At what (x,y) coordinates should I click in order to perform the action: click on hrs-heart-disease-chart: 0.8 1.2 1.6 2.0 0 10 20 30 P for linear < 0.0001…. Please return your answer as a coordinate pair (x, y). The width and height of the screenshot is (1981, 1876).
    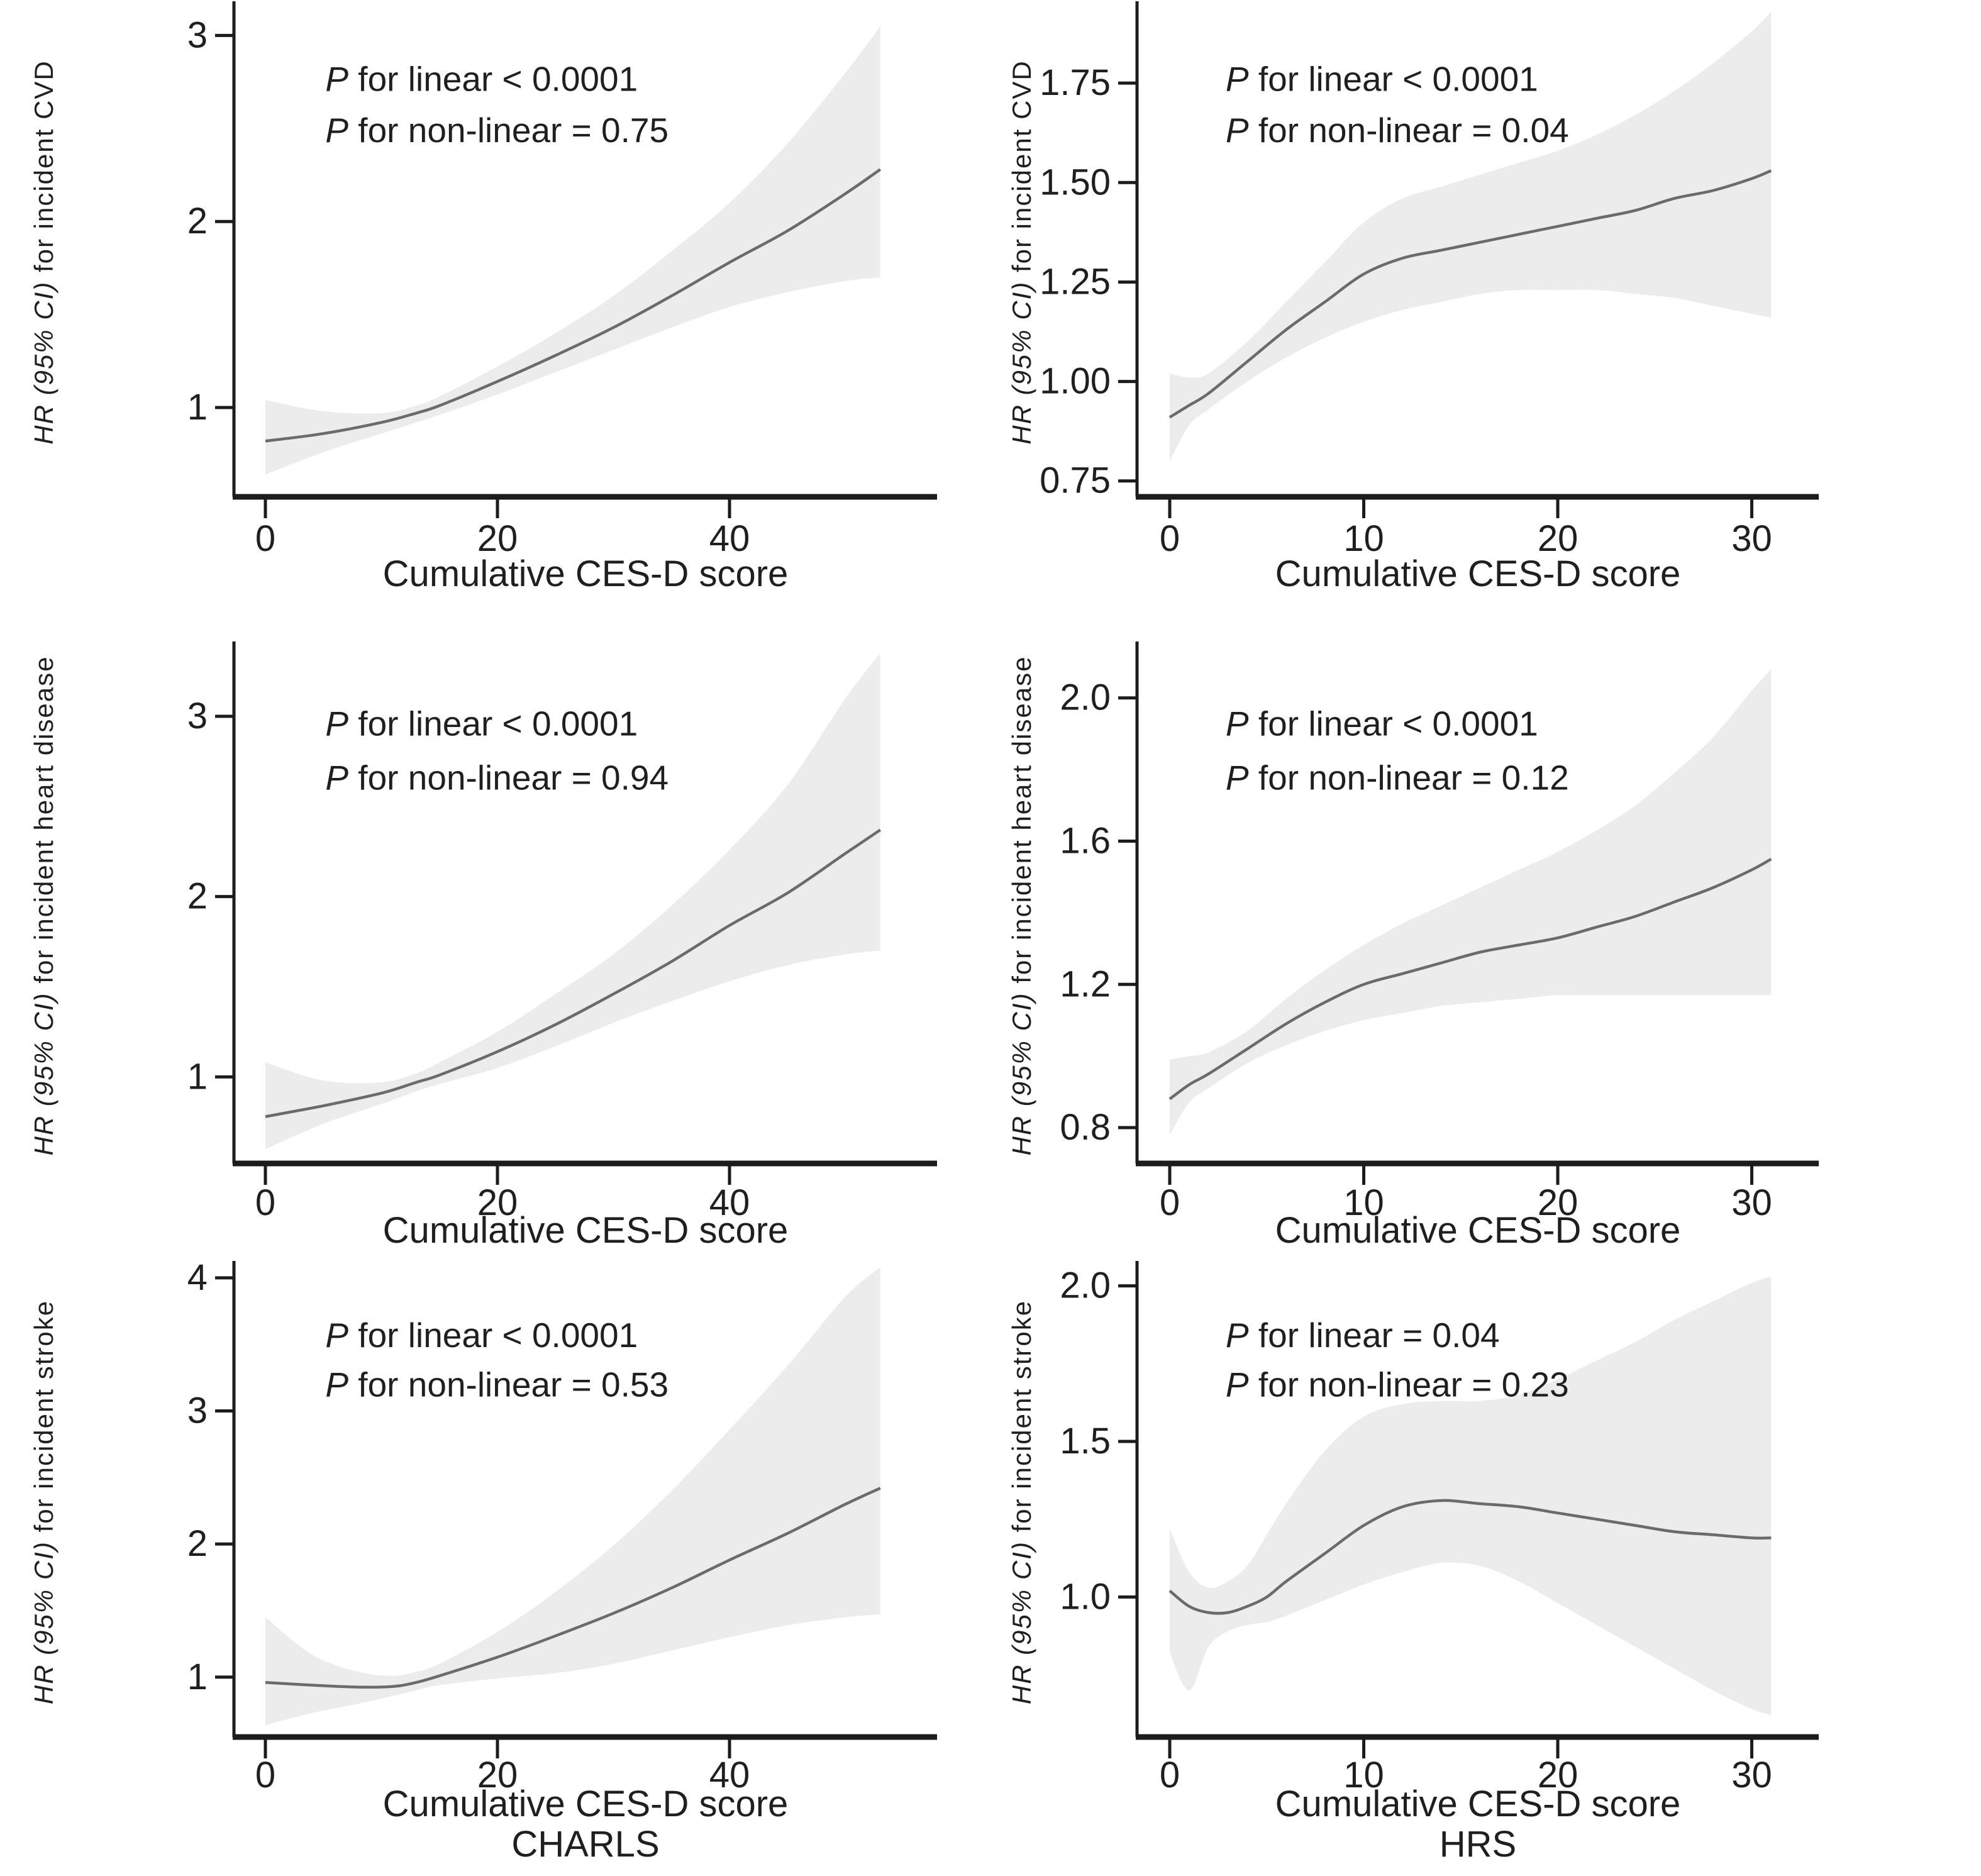
    Looking at the image, I should click on (1413, 946).